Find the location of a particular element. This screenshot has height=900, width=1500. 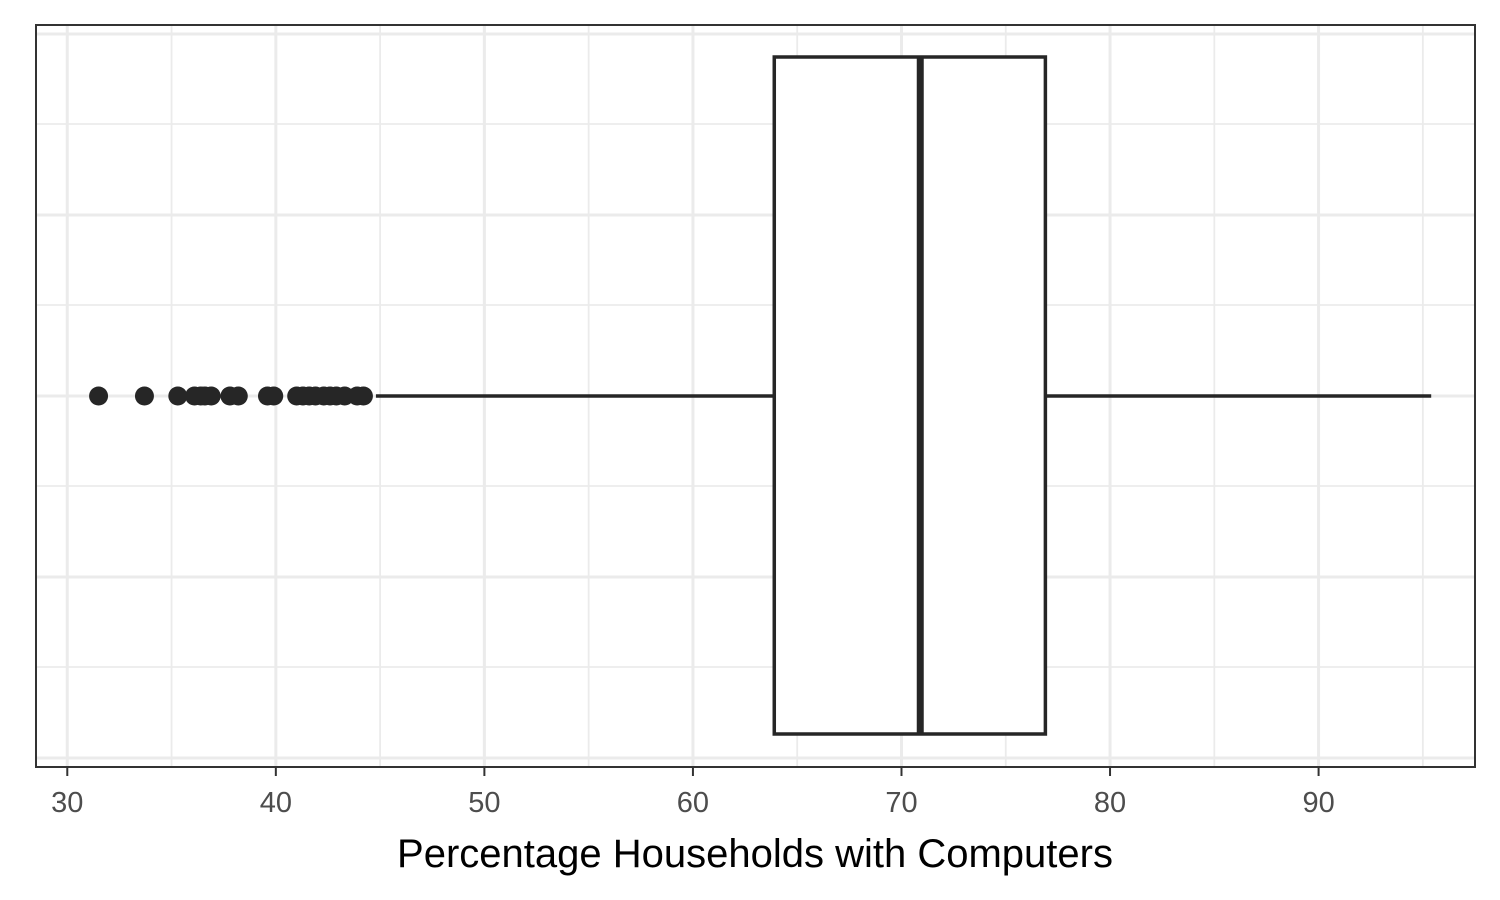

outlier-layer is located at coordinates (231, 396).